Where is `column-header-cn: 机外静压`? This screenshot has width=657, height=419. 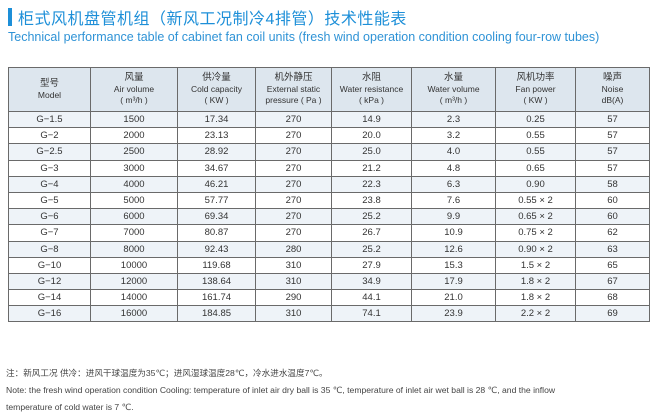 column-header-cn: 机外静压 is located at coordinates (293, 78).